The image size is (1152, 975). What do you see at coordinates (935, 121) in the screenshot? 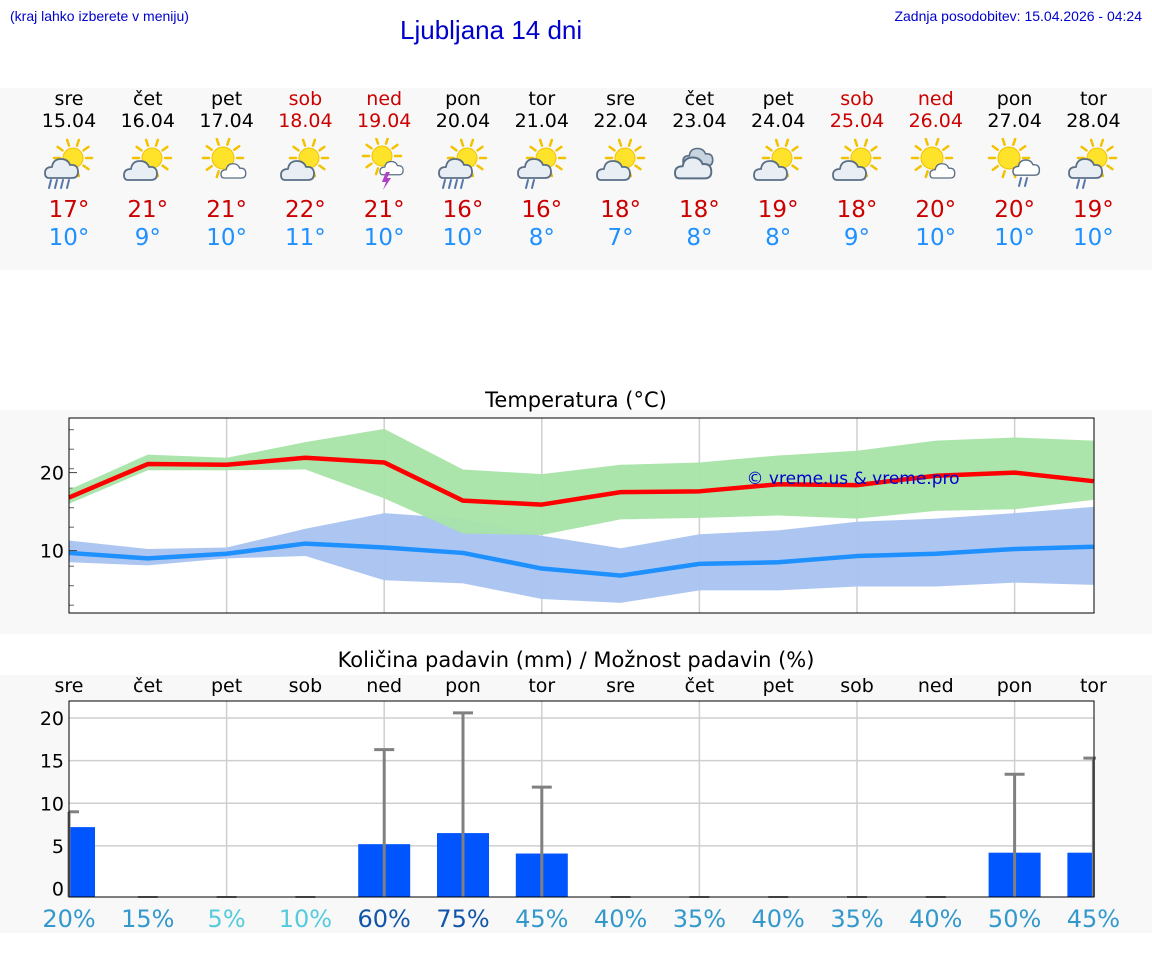
I see `day-date: 26.04` at bounding box center [935, 121].